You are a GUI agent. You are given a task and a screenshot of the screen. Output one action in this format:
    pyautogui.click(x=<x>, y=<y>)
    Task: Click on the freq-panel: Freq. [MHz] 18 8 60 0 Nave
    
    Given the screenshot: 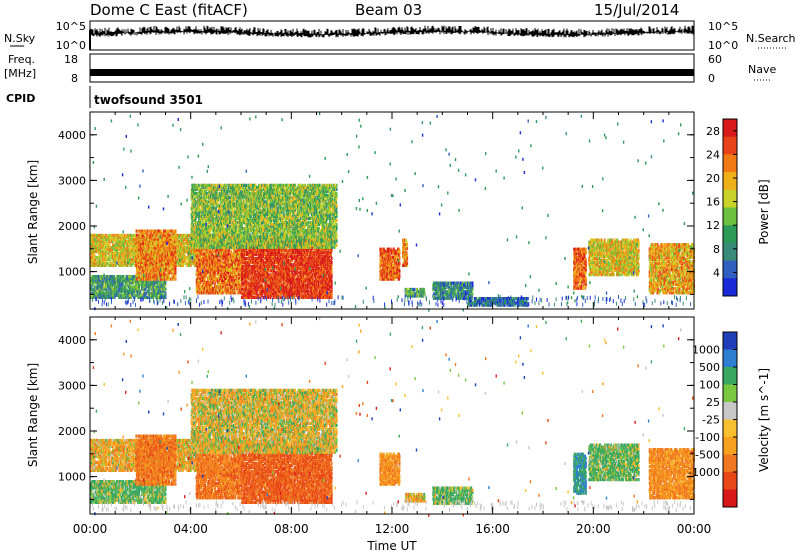 What is the action you would take?
    pyautogui.click(x=390, y=69)
    